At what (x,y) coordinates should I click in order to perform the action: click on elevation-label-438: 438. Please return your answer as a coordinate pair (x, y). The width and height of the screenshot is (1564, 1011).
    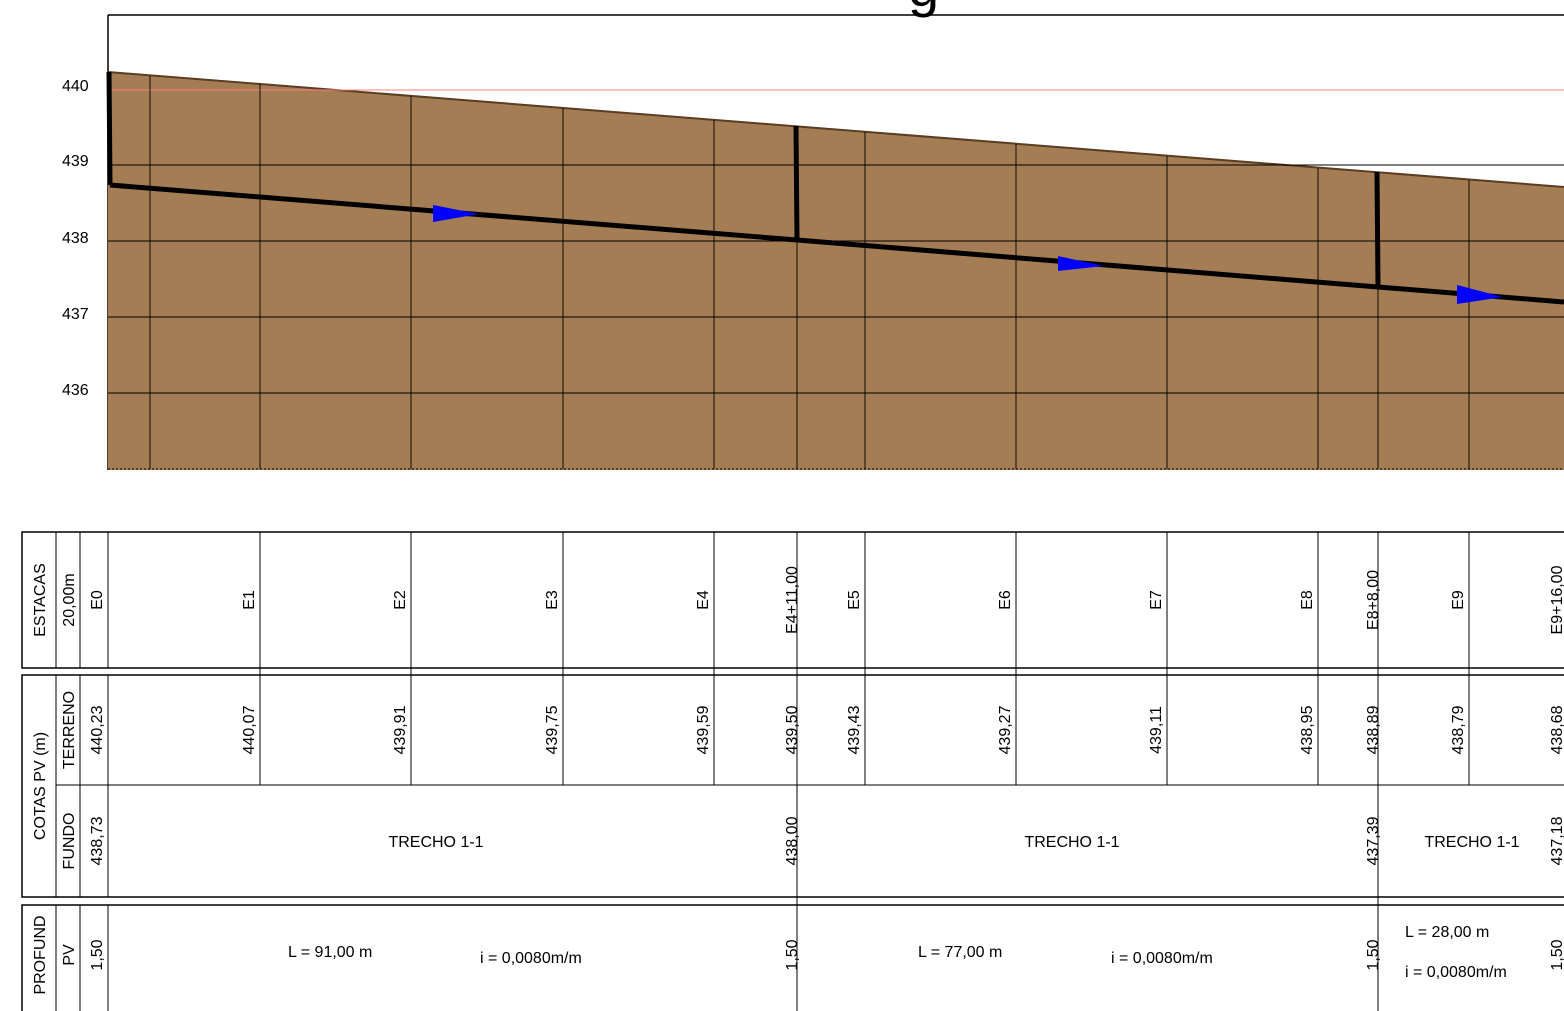
    Looking at the image, I should click on (75, 238).